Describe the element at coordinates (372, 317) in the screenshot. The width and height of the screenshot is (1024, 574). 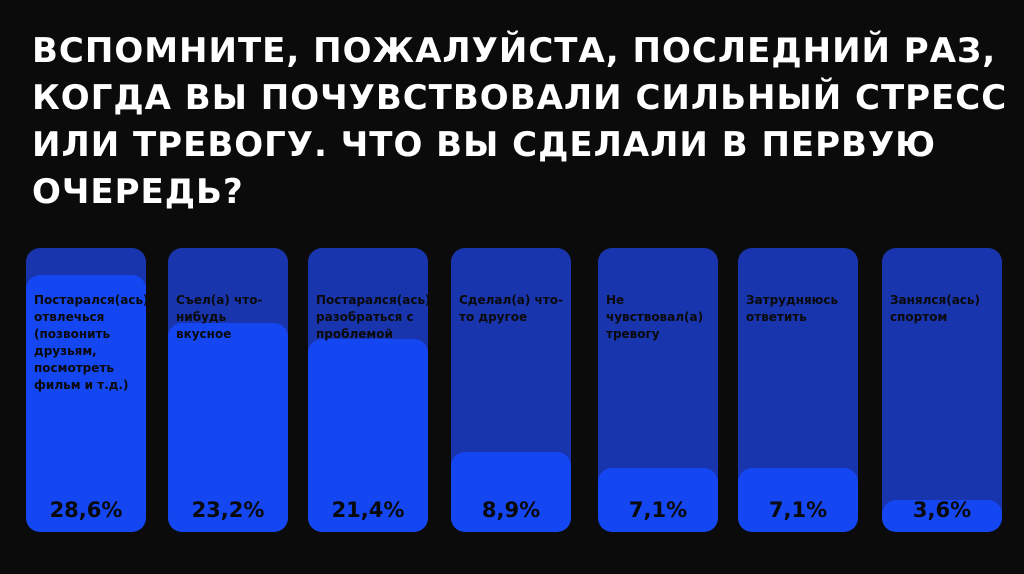
I see `category-label: Постарался(ась) разобраться с проблемой` at that location.